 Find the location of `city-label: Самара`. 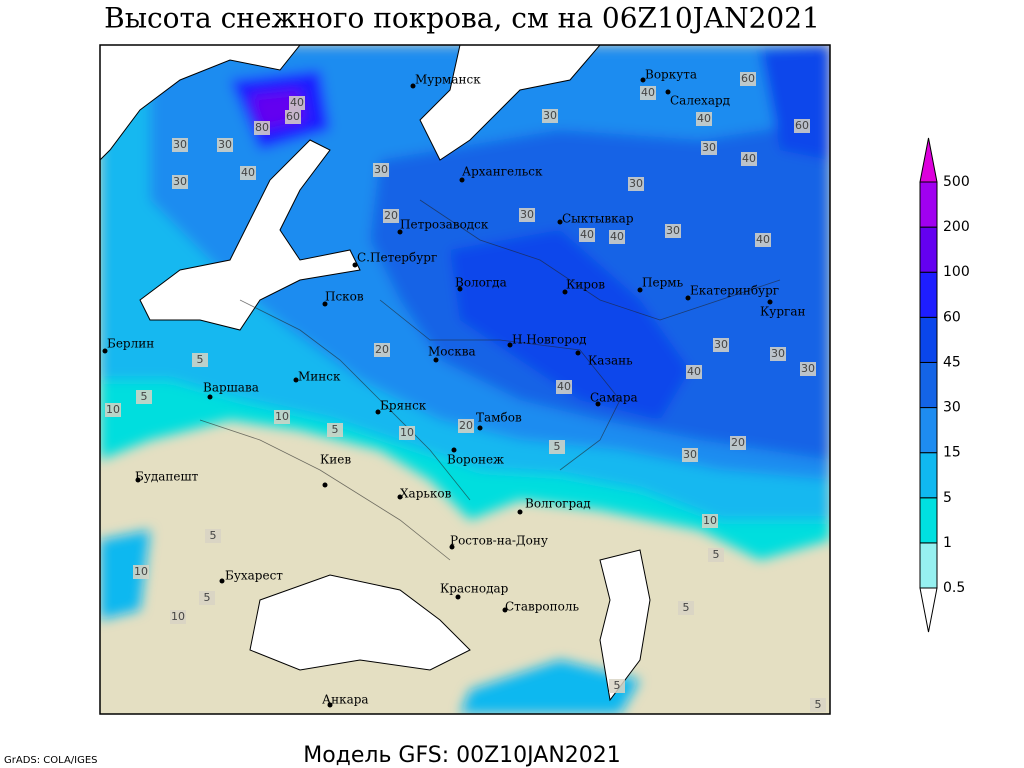

city-label: Самара is located at coordinates (614, 398).